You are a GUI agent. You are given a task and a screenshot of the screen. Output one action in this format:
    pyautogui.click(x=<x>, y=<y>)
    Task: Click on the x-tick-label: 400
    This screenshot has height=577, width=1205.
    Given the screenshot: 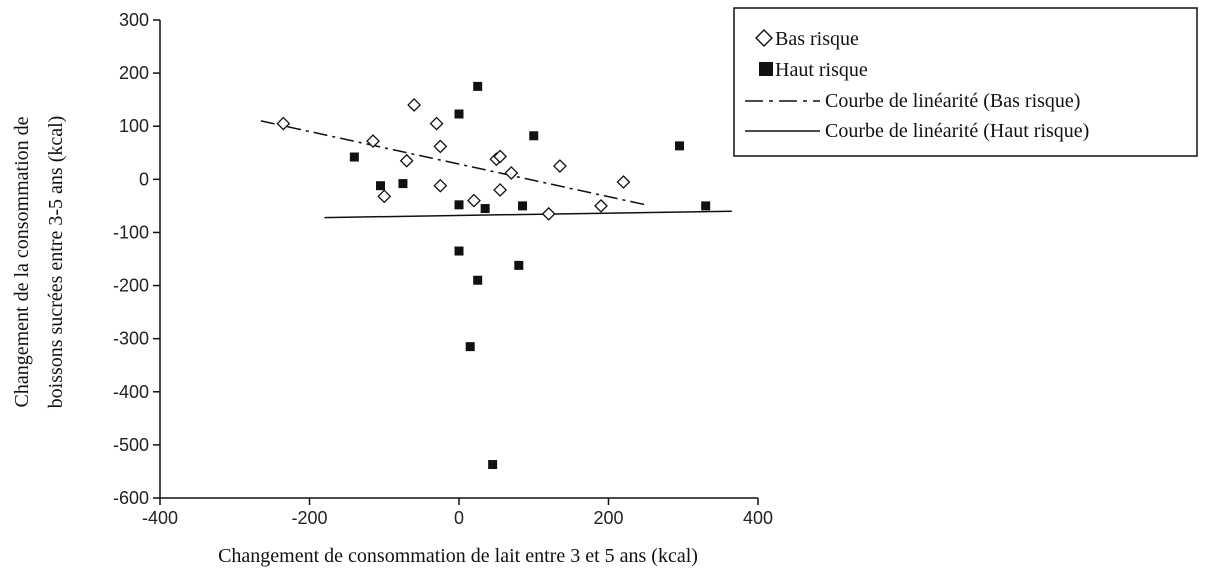 What is the action you would take?
    pyautogui.click(x=758, y=518)
    